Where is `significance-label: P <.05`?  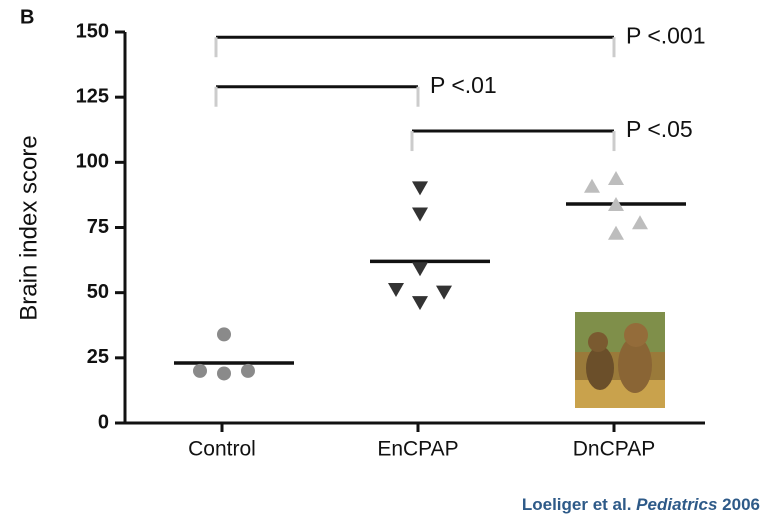
significance-label: P <.05 is located at coordinates (659, 129).